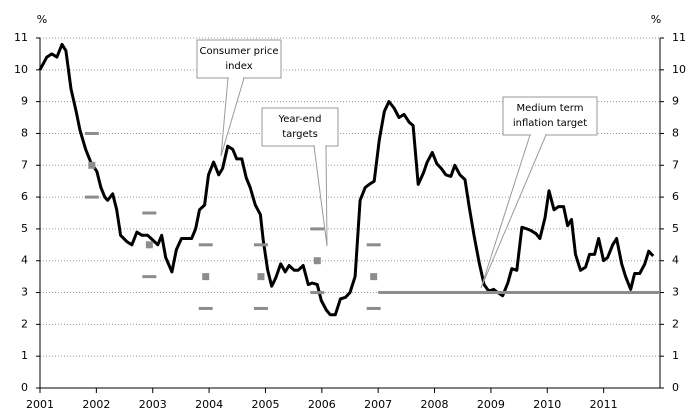  Describe the element at coordinates (322, 404) in the screenshot. I see `x-tick-label: 2006` at that location.